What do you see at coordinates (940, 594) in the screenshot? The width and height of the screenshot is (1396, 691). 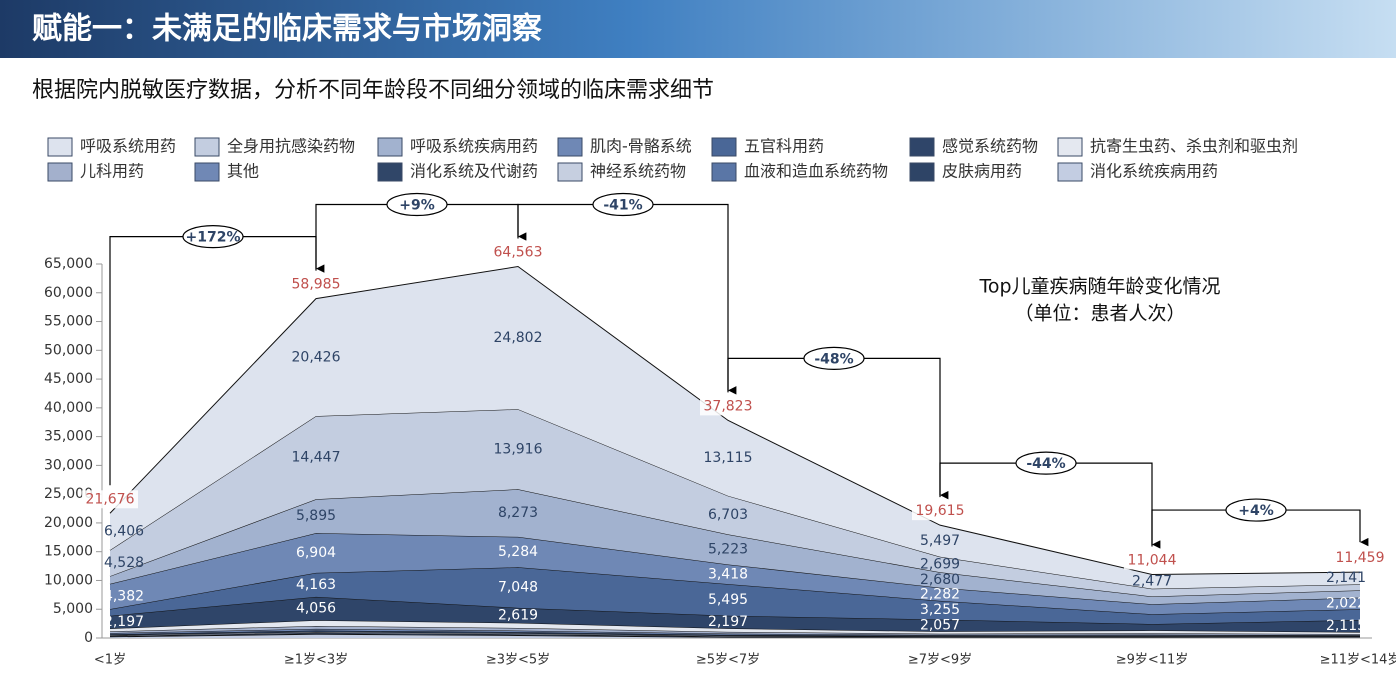 I see `data-label: 2,282` at bounding box center [940, 594].